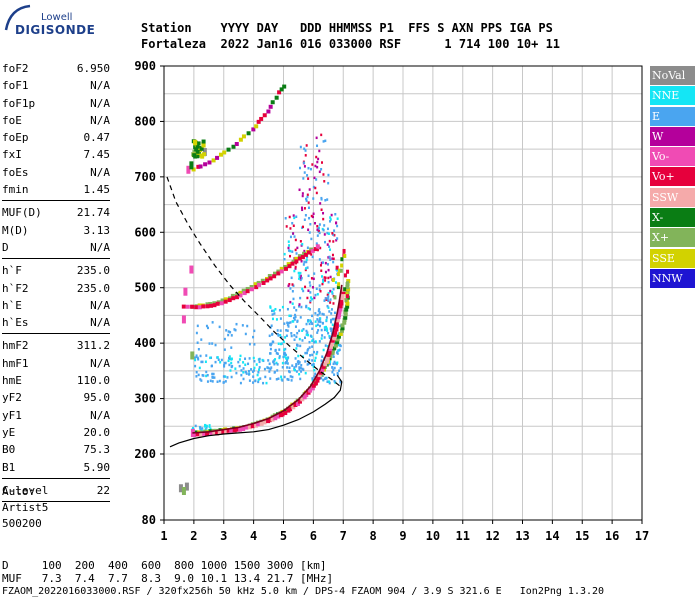 The image size is (700, 600). What do you see at coordinates (267, 359) in the screenshot?
I see `o-trace-fit-line` at bounding box center [267, 359].